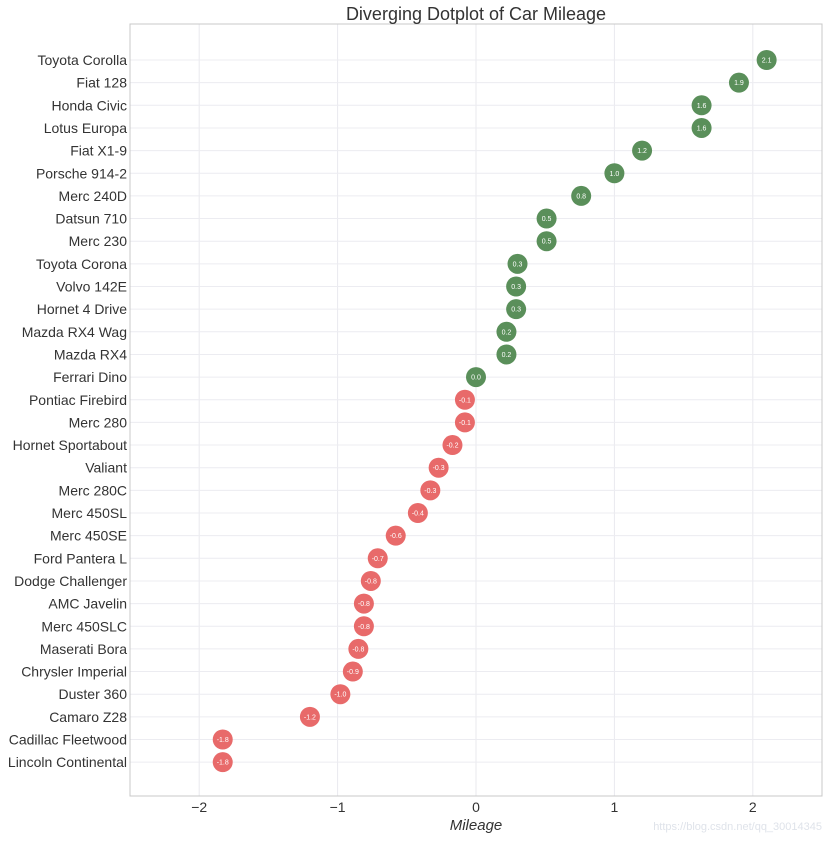 The width and height of the screenshot is (830, 841). Describe the element at coordinates (90, 354) in the screenshot. I see `y-tick-label: Mazda RX4` at that location.